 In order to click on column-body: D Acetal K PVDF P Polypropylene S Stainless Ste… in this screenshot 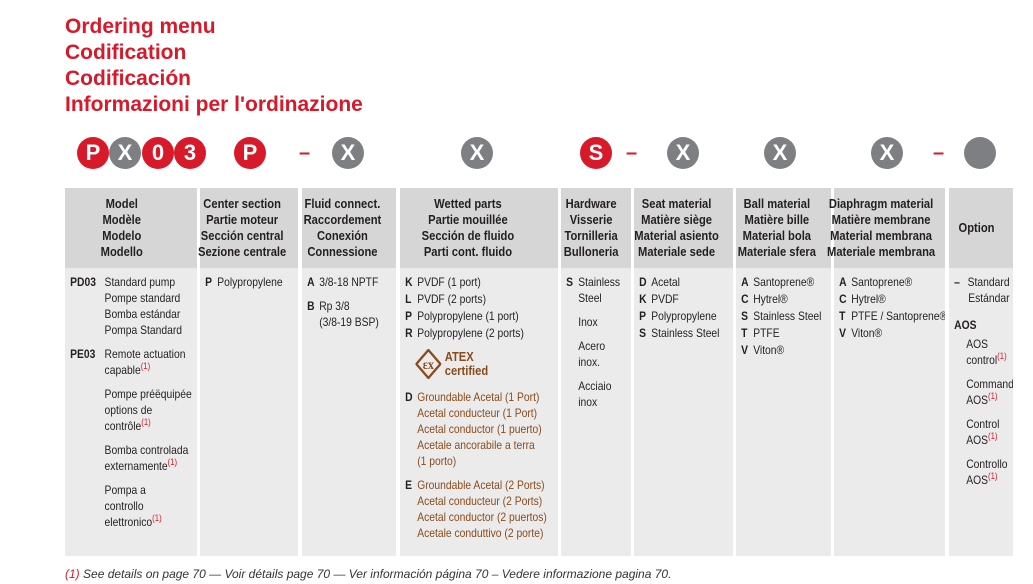, I will do `click(683, 412)`.